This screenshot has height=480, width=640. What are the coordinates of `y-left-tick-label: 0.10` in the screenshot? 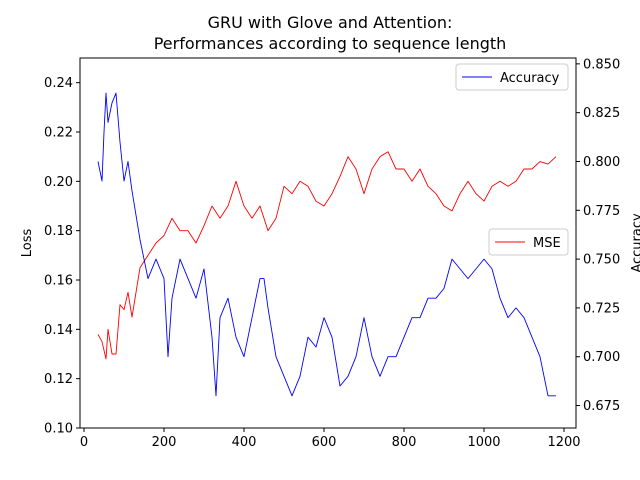 It's located at (58, 429).